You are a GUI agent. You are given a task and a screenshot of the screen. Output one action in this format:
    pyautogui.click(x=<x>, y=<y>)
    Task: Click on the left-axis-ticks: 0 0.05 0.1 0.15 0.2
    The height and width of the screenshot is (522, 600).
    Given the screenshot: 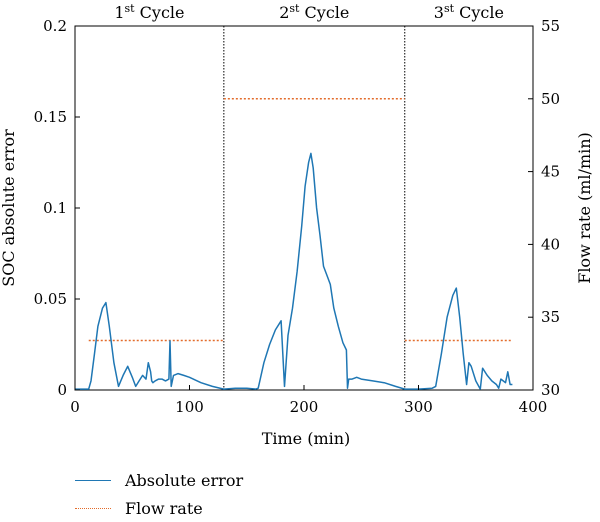 What is the action you would take?
    pyautogui.click(x=57, y=208)
    